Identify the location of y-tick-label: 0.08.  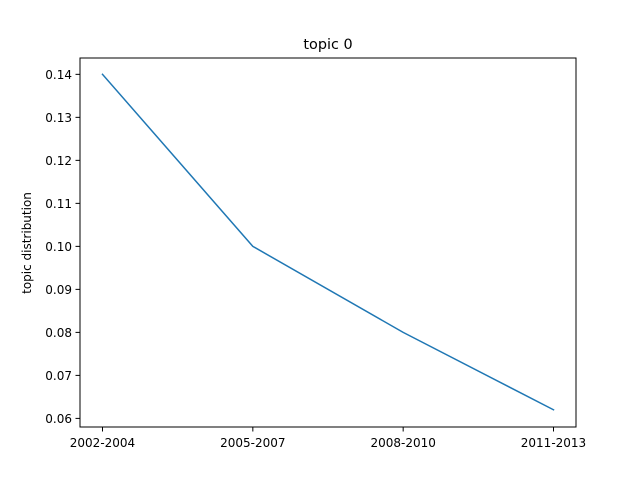
(58, 333).